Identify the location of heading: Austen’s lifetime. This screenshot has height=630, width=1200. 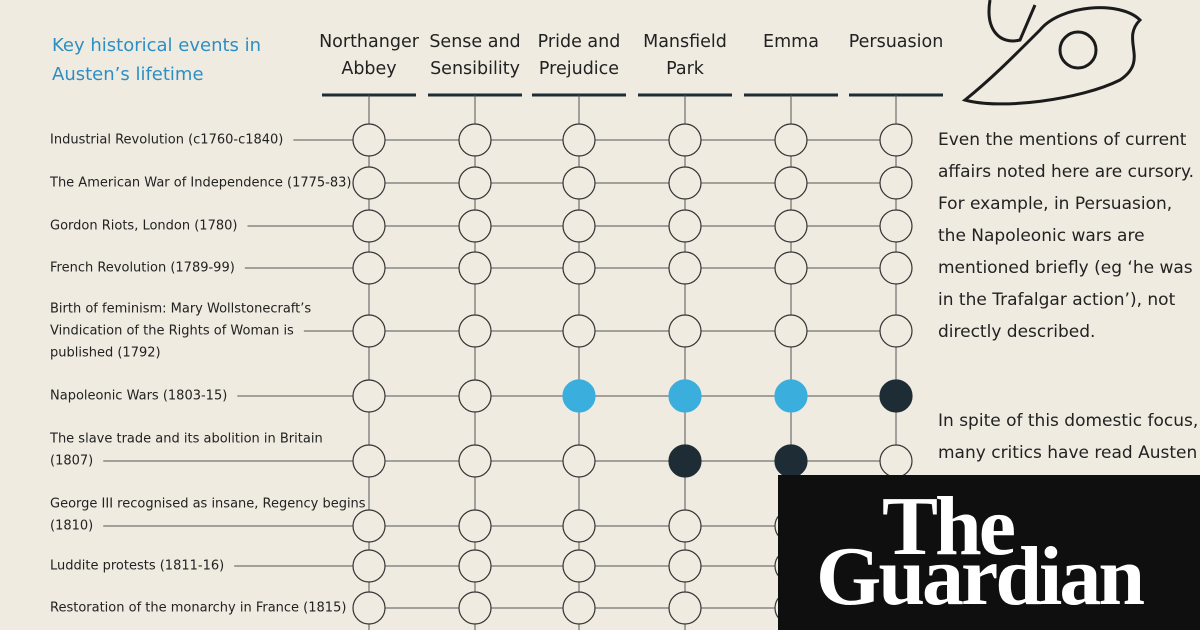
(128, 74).